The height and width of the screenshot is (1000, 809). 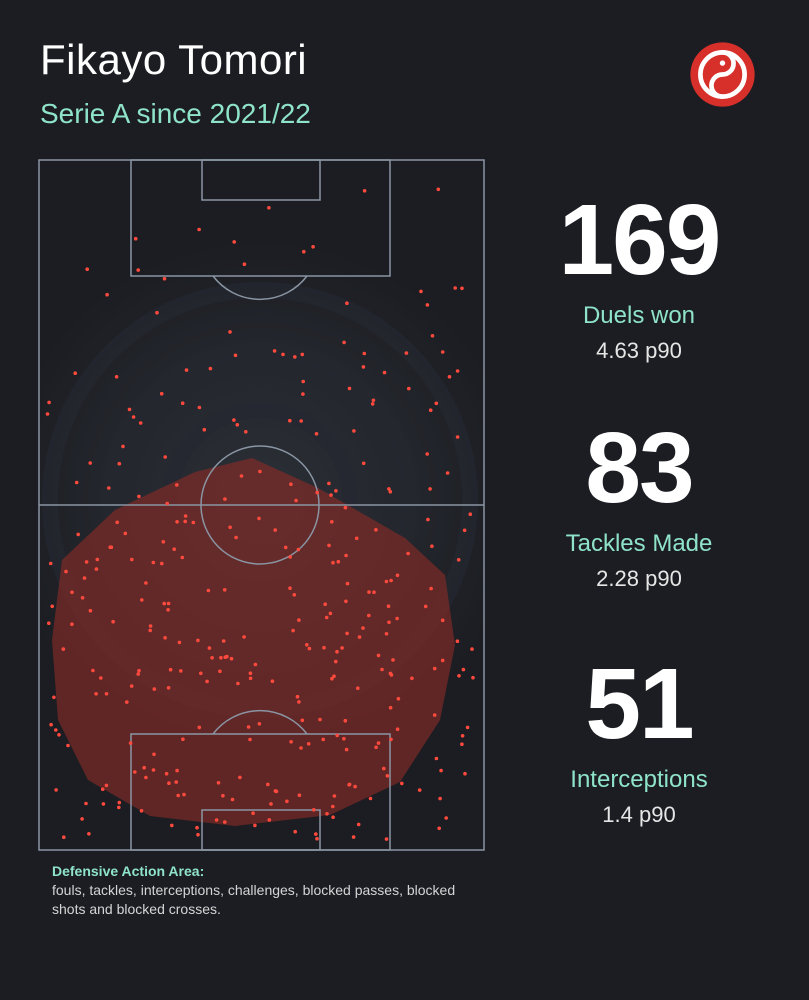 What do you see at coordinates (639, 350) in the screenshot?
I see `duels-won-p90: 4.63 p90` at bounding box center [639, 350].